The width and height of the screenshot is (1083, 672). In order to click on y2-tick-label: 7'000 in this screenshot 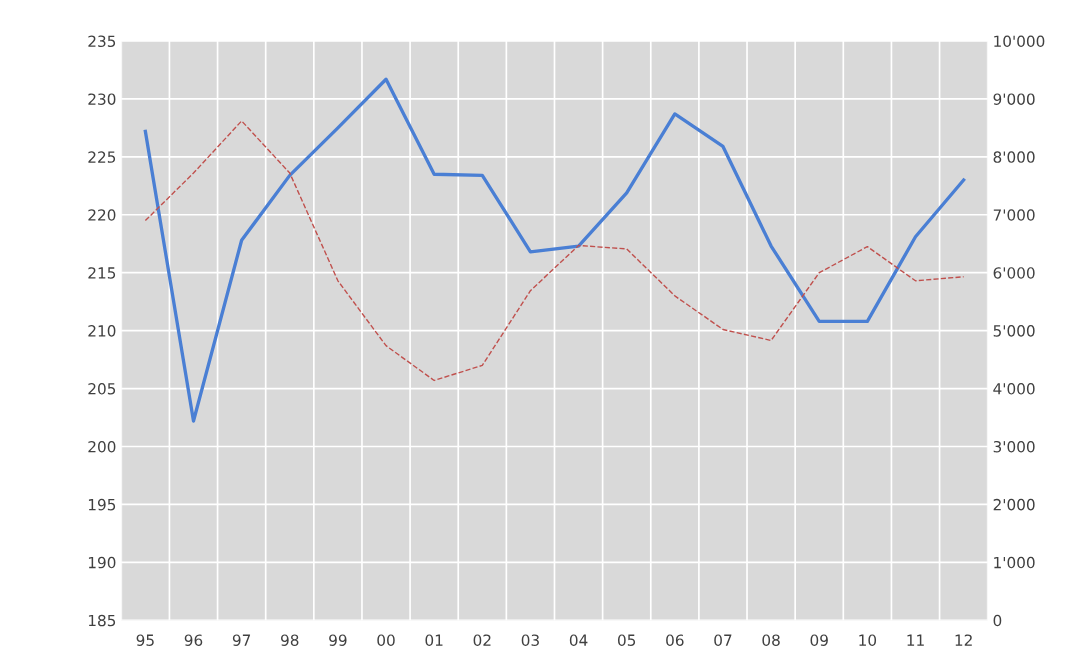, I will do `click(1014, 215)`.